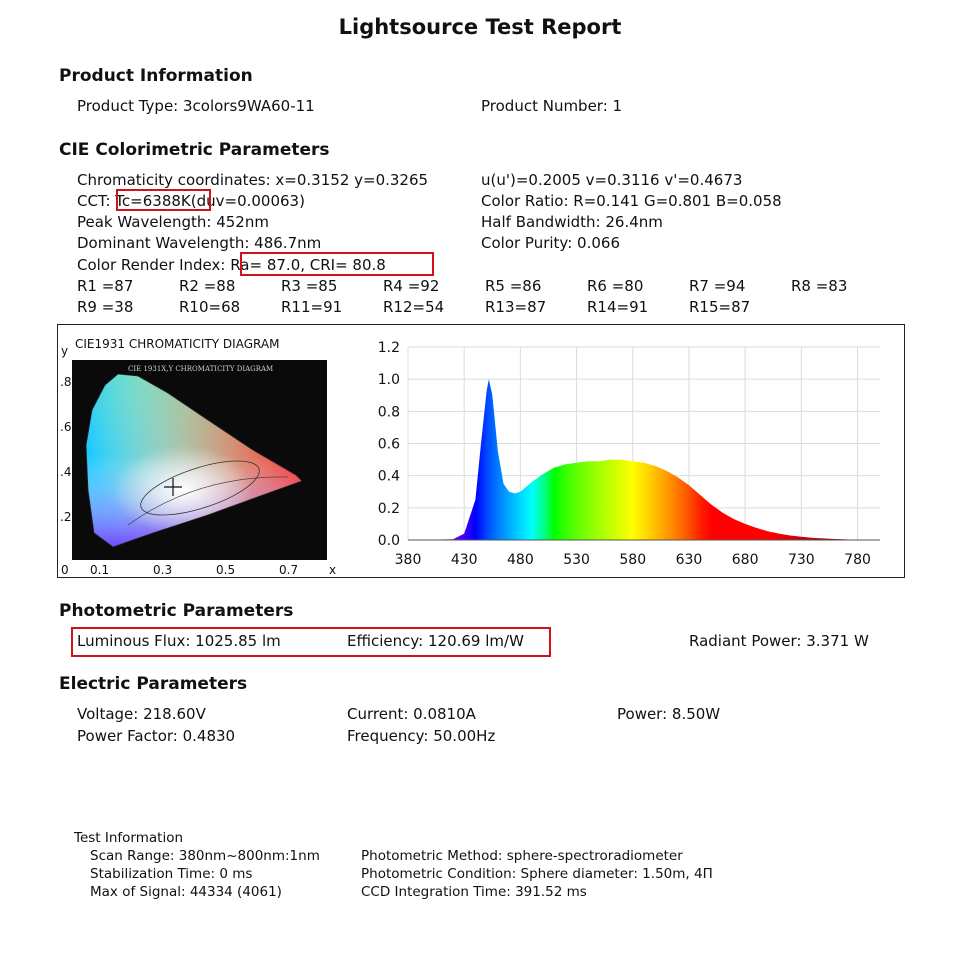 The width and height of the screenshot is (960, 959). What do you see at coordinates (720, 307) in the screenshot?
I see `r-value: R15=87` at bounding box center [720, 307].